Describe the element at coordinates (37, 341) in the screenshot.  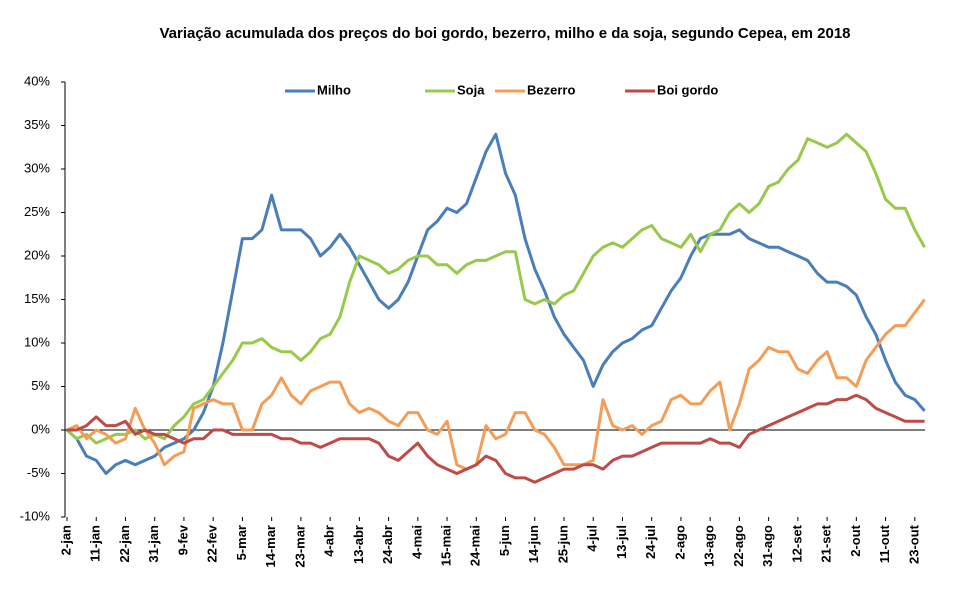
I see `y-tick-label: 10%` at that location.